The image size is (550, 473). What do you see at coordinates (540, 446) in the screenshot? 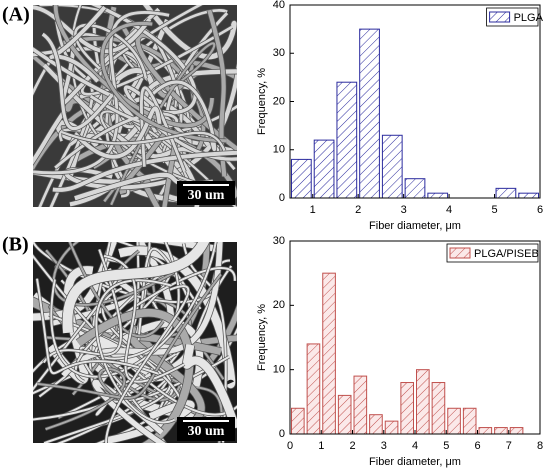
I see `x-tick-label: 8` at bounding box center [540, 446].